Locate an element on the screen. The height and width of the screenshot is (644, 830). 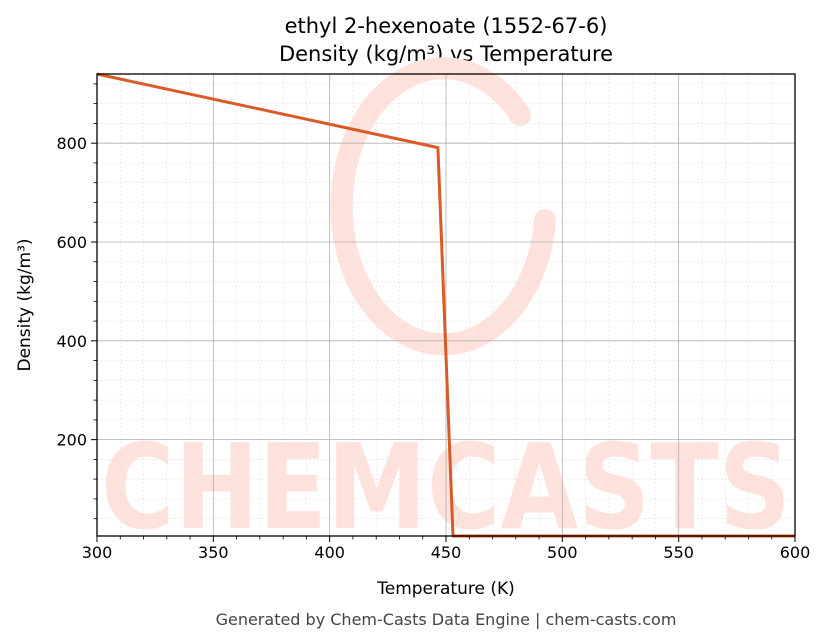
watermark-arc is located at coordinates (443, 206).